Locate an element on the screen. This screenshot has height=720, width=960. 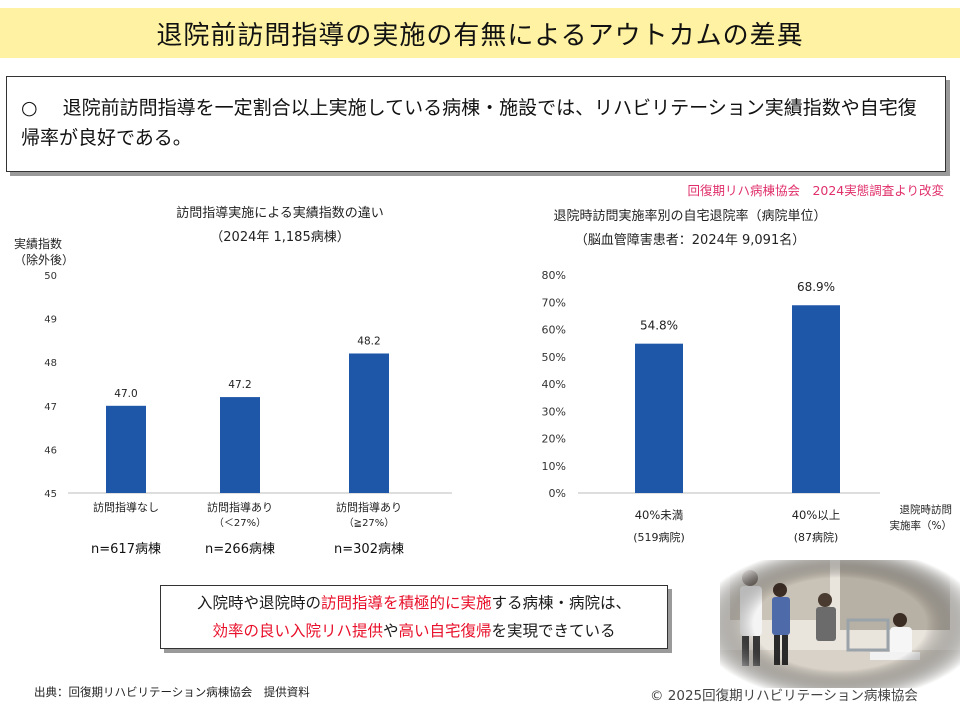
callout-line2: 効率の良い入院リハ提供や高い自宅復帰を実現できている is located at coordinates (413, 631).